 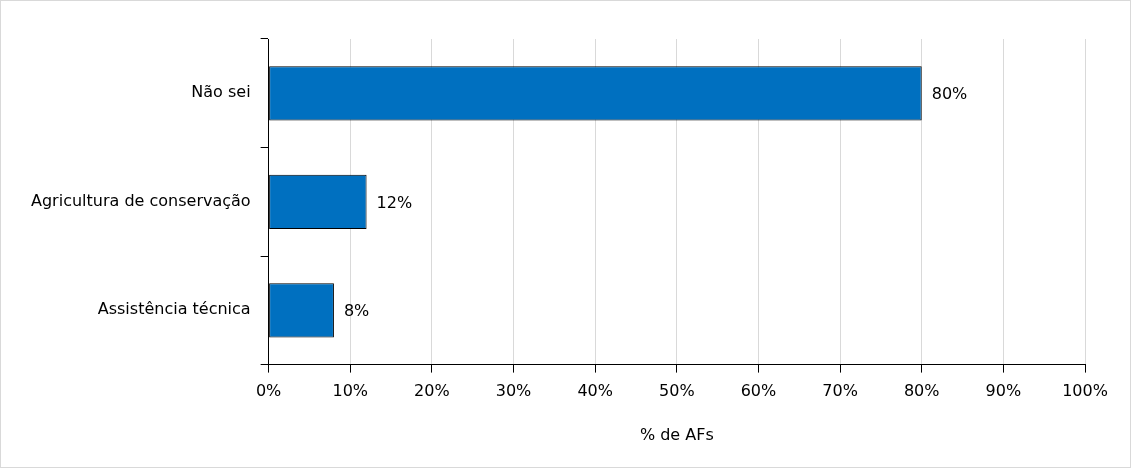 What do you see at coordinates (513, 391) in the screenshot?
I see `x-tick-label: 30%` at bounding box center [513, 391].